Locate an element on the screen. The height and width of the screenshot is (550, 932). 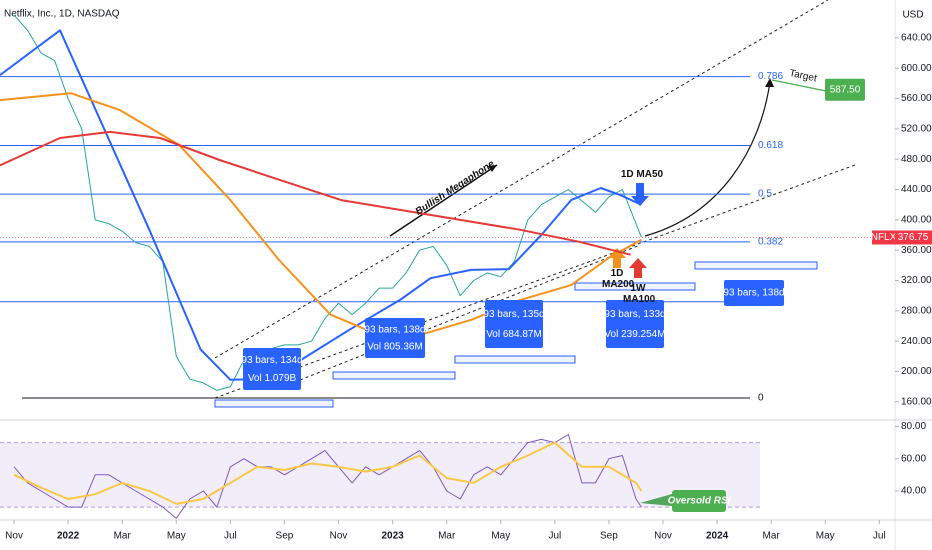
target-arrow is located at coordinates (707, 159).